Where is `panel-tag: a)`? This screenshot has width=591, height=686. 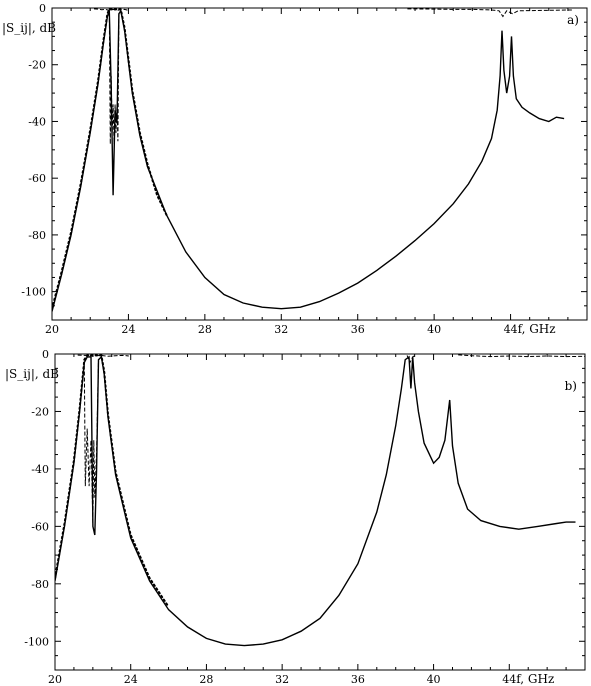 panel-tag: a) is located at coordinates (573, 20).